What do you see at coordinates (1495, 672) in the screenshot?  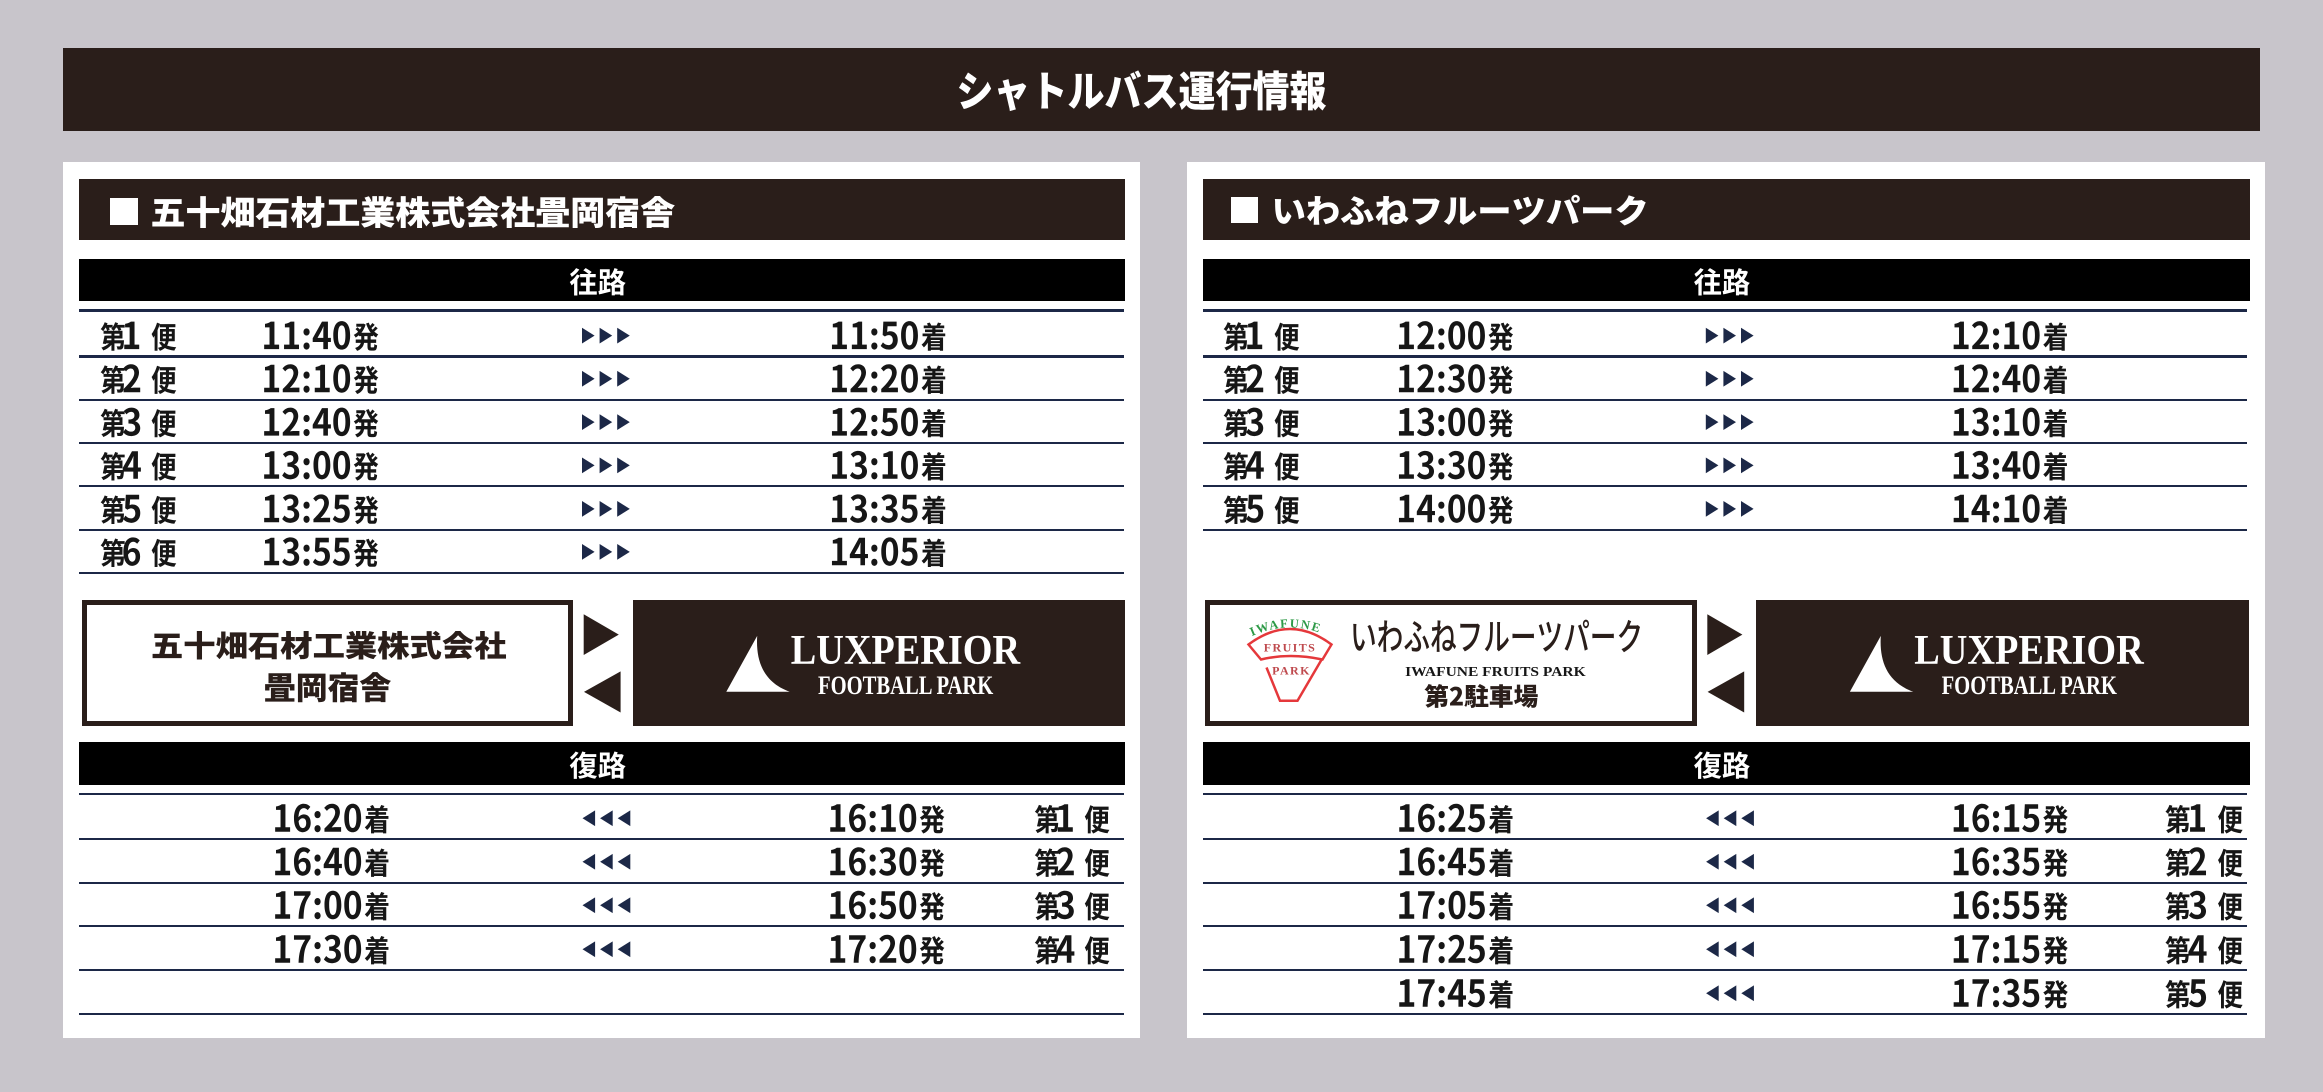 I see `svg-text: IWAFUNE FRUITS PARK` at bounding box center [1495, 672].